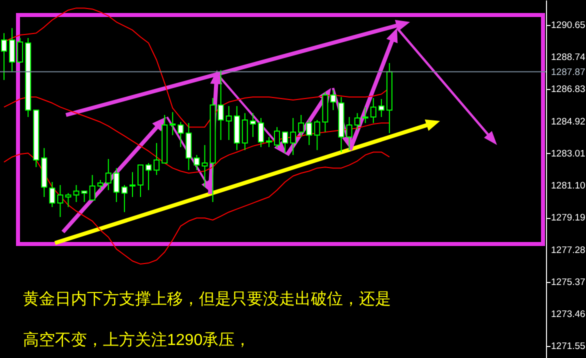 Image resolution: width=586 pixels, height=358 pixels. What do you see at coordinates (568, 346) in the screenshot?
I see `y-tick-label: 1271.55` at bounding box center [568, 346].